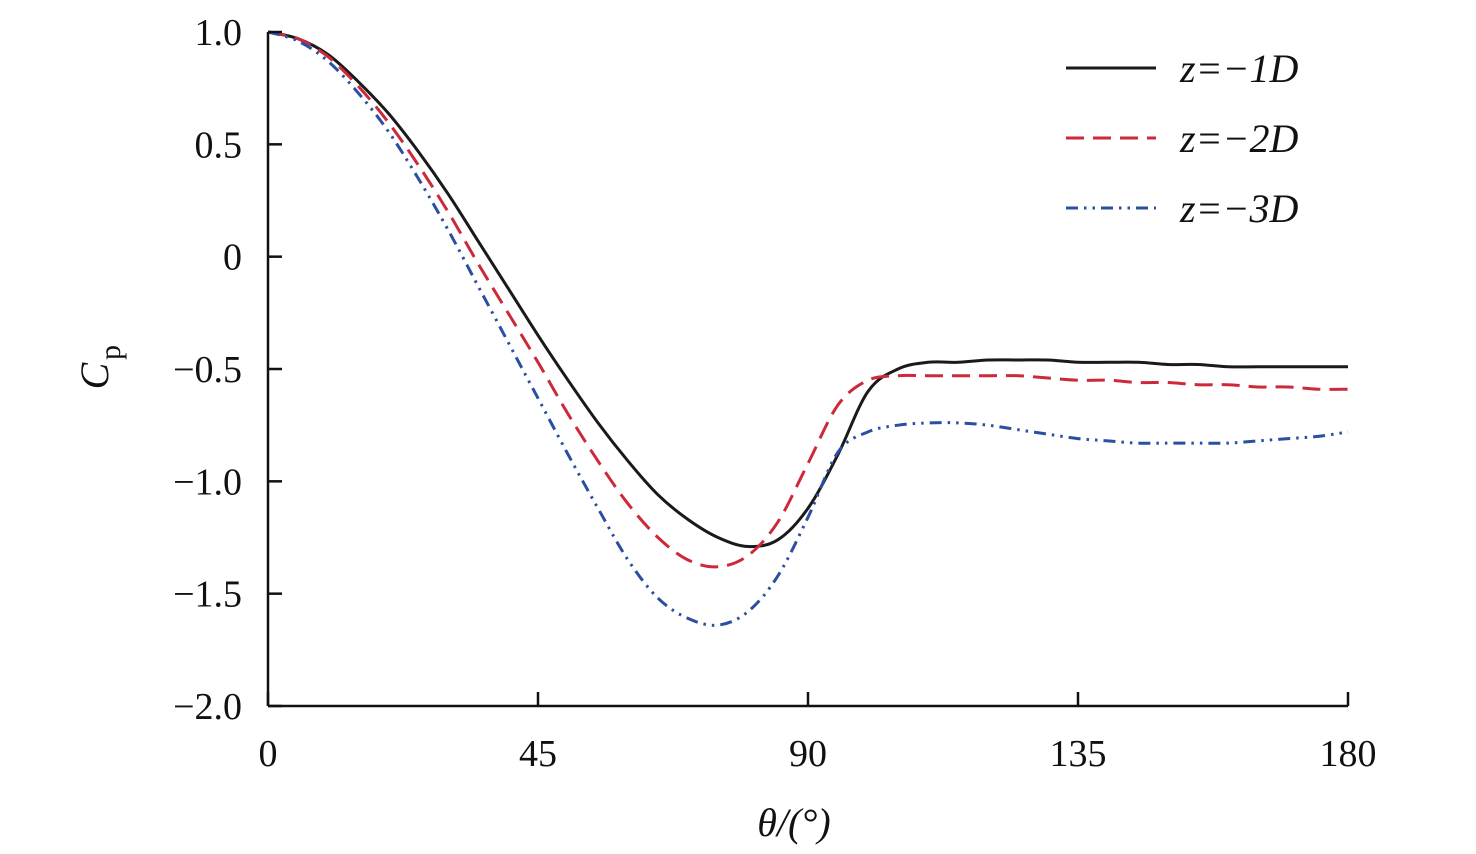  I want to click on x-tick-label: 90, so click(808, 754).